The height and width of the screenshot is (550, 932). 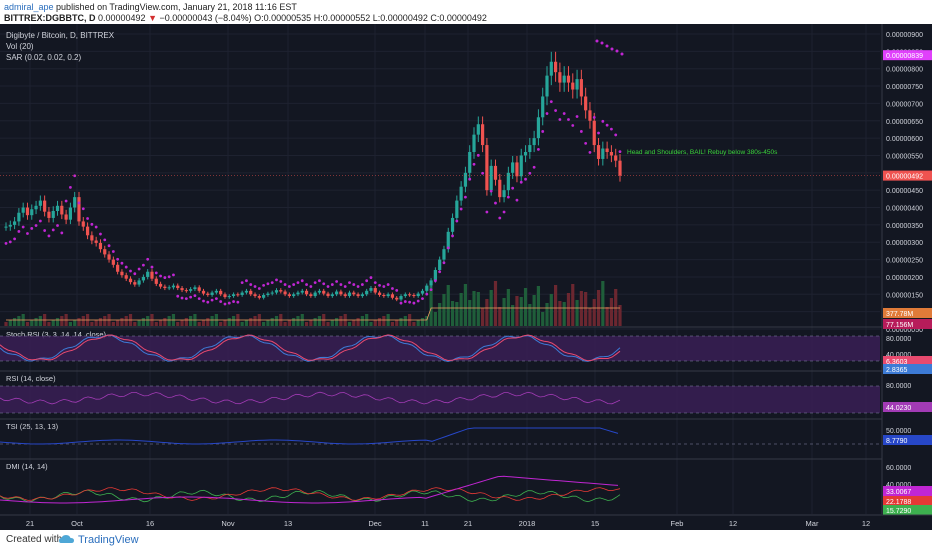 What do you see at coordinates (425, 523) in the screenshot?
I see `time-tick-label: 11` at bounding box center [425, 523].